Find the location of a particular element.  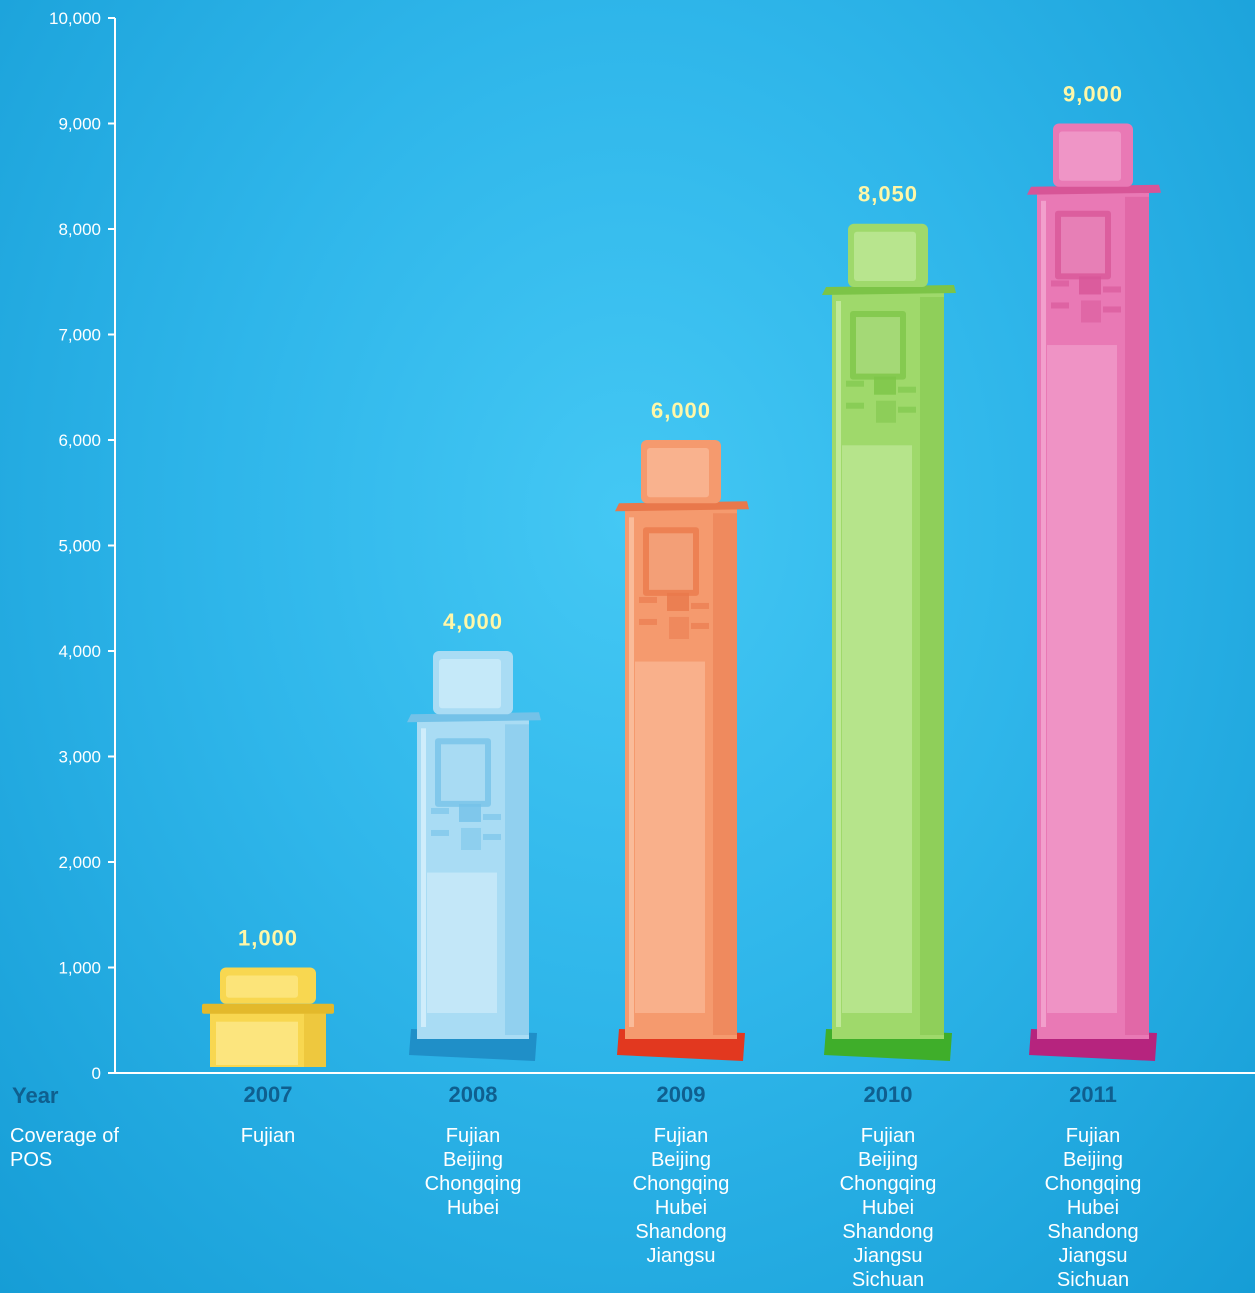

bar-2010: 8,050 is located at coordinates (889, 621).